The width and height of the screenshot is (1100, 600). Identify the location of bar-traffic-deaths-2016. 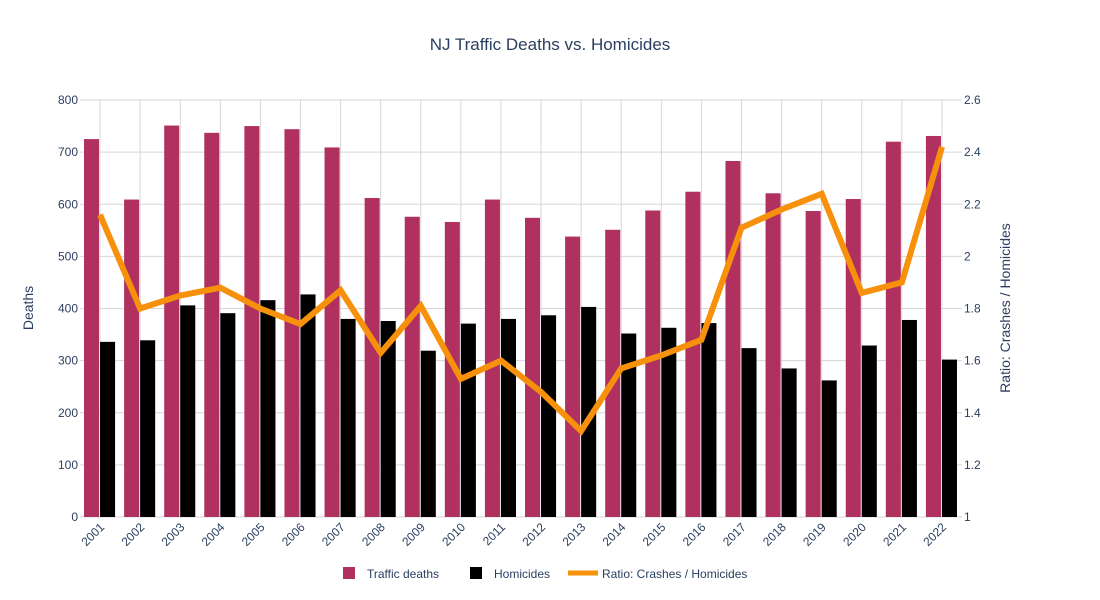
(693, 354).